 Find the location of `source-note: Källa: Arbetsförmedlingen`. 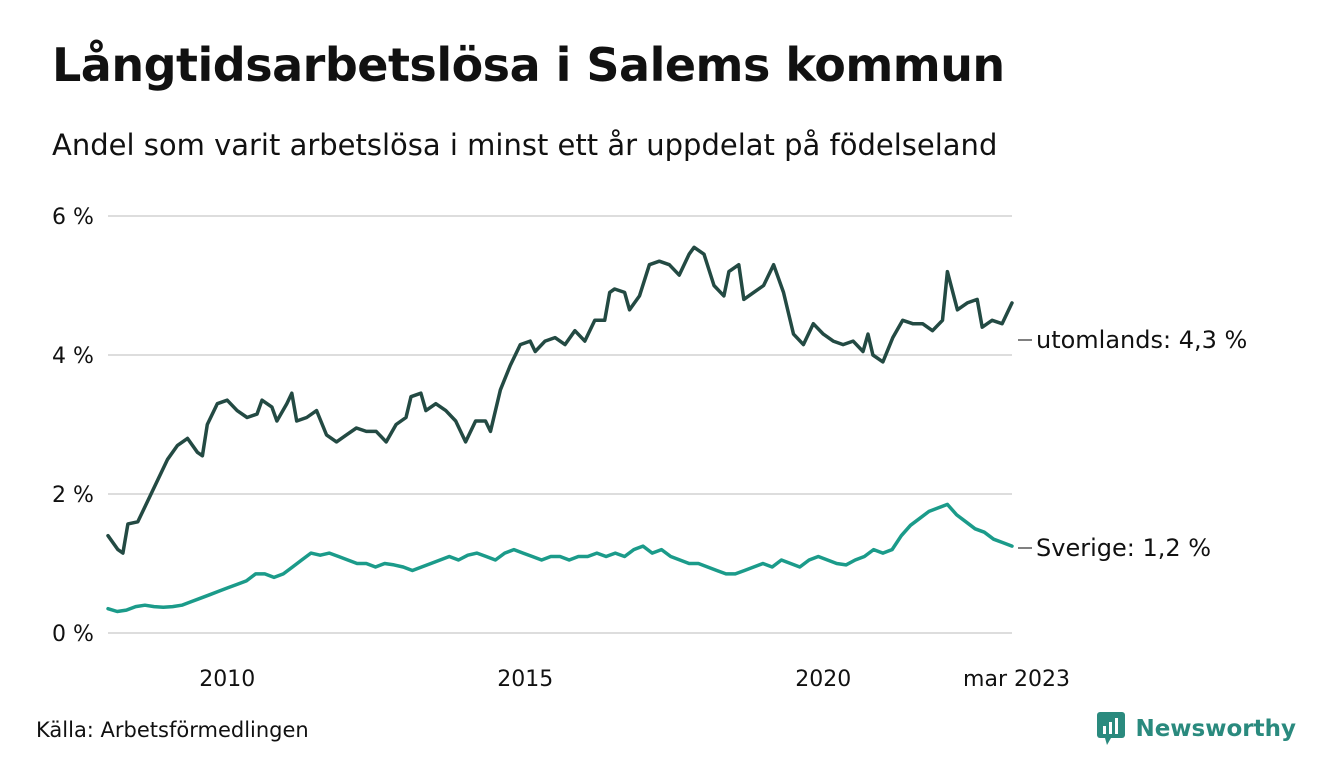

source-note: Källa: Arbetsförmedlingen is located at coordinates (172, 730).